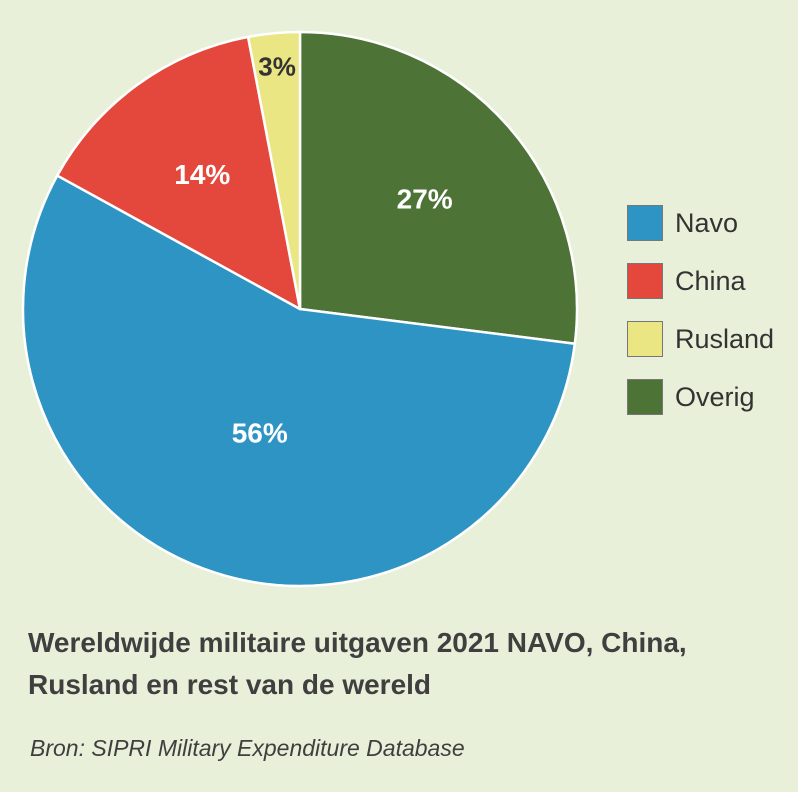 This screenshot has height=792, width=798. What do you see at coordinates (645, 397) in the screenshot?
I see `legend-swatch-overig` at bounding box center [645, 397].